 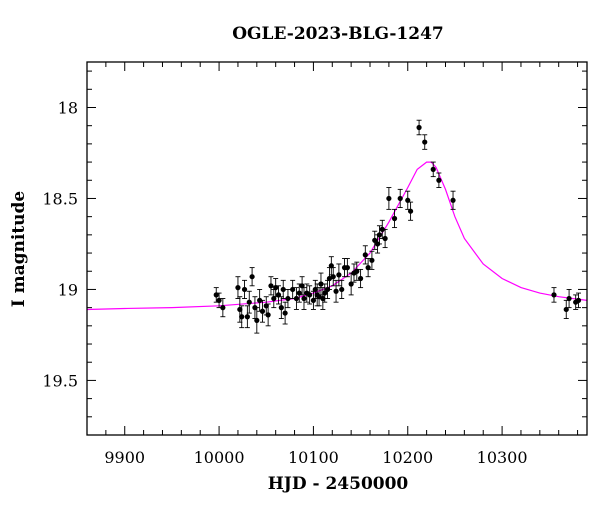 I want to click on y-axis-label: I magnitude, so click(x=19, y=249).